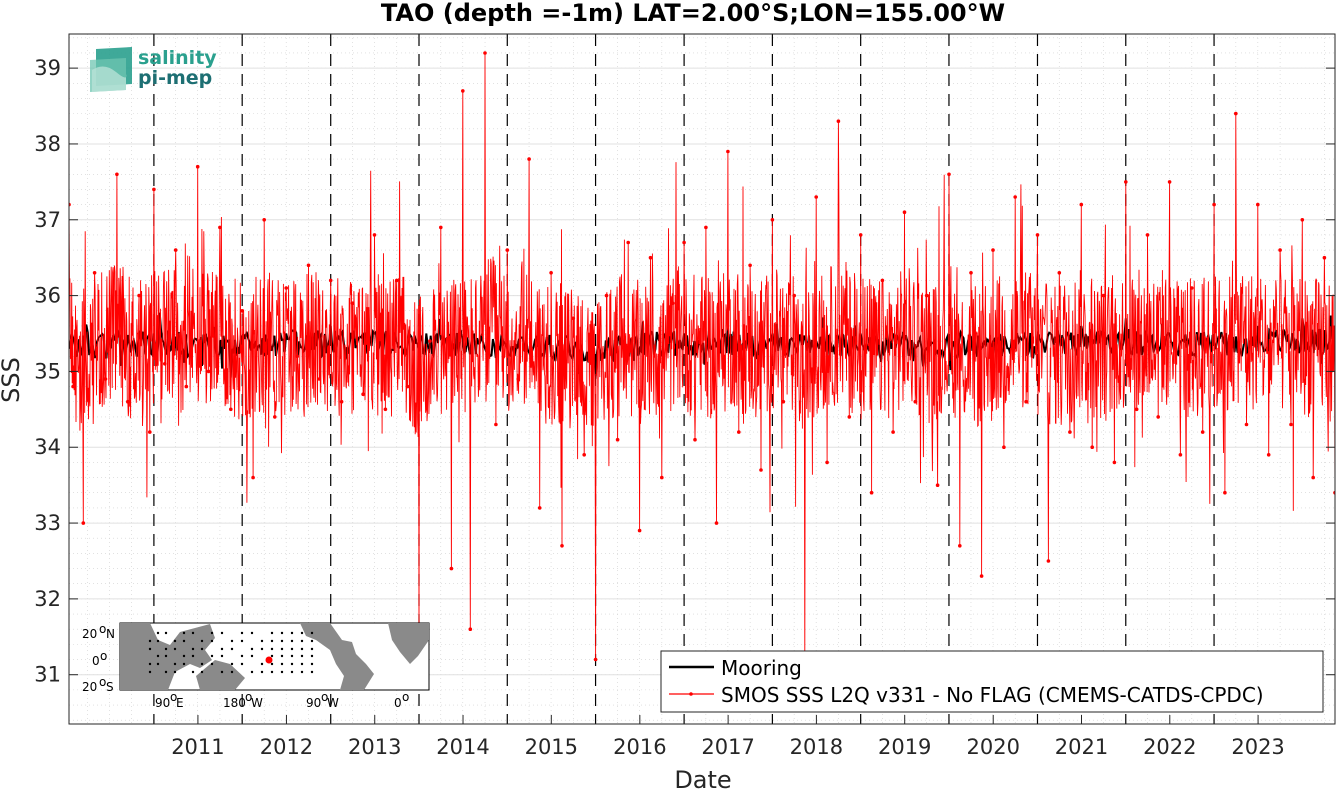  Describe the element at coordinates (234, 703) in the screenshot. I see `svg-text: 180` at that location.